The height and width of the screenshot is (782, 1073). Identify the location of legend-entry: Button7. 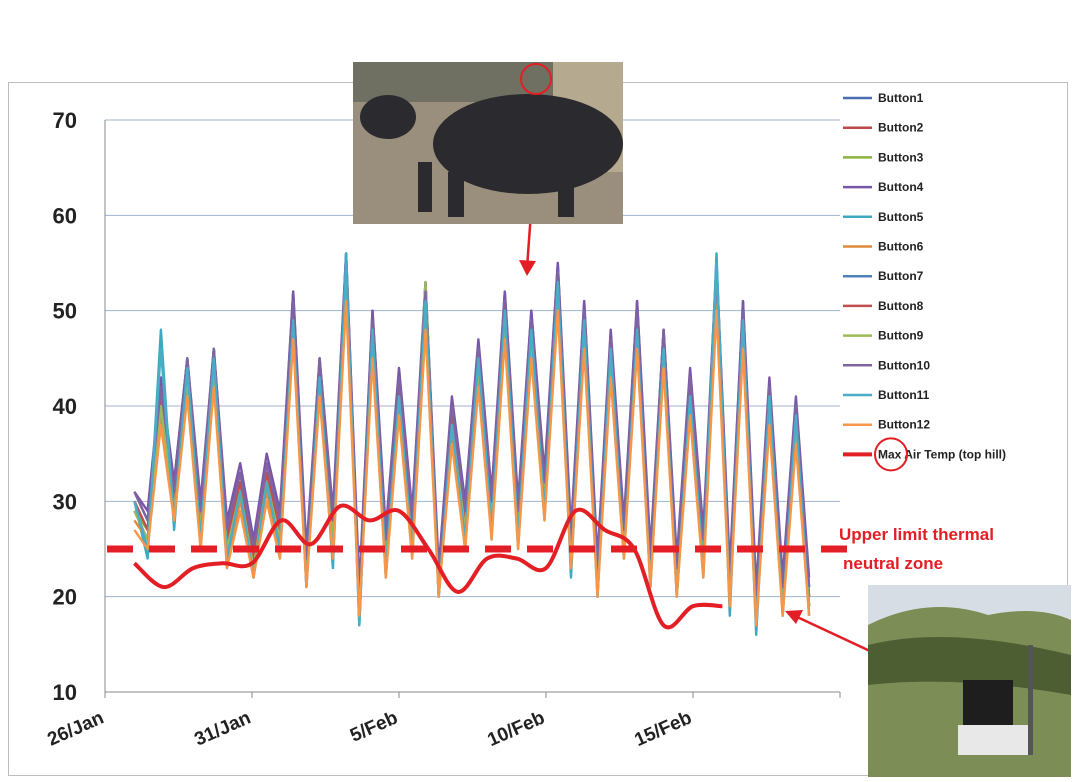
(883, 276).